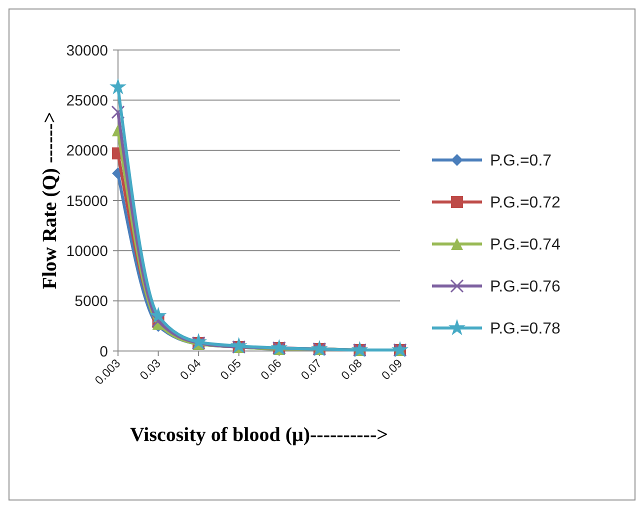 The image size is (644, 509). What do you see at coordinates (87, 101) in the screenshot?
I see `y-tick-label: 25000` at bounding box center [87, 101].